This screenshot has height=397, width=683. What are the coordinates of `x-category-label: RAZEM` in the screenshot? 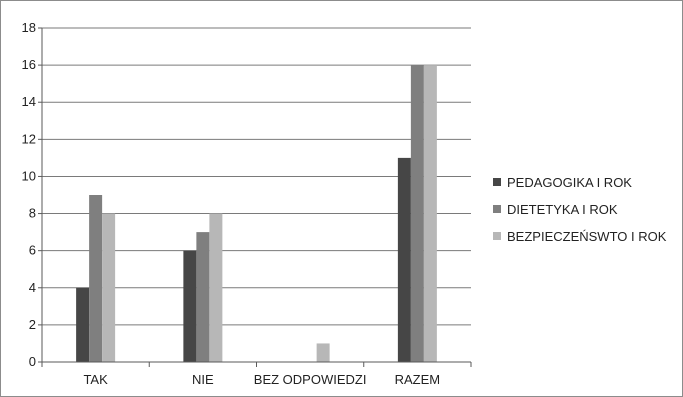 It's located at (418, 379).